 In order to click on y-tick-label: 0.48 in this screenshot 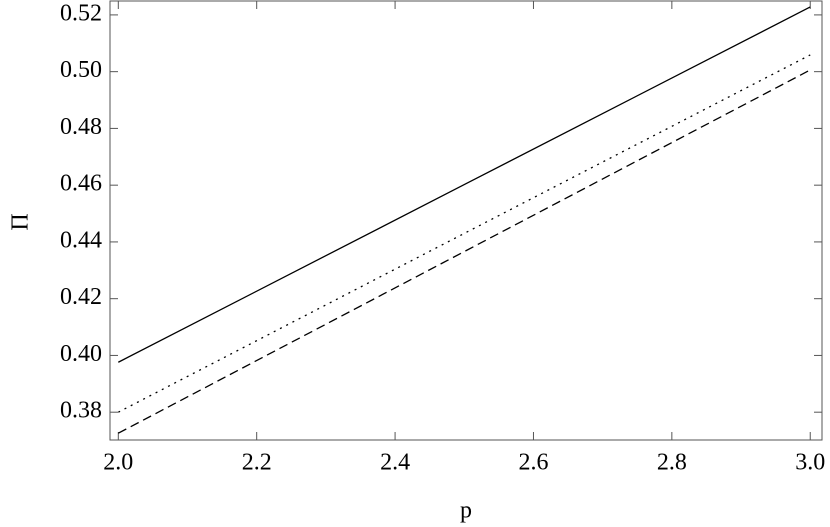, I will do `click(81, 127)`.